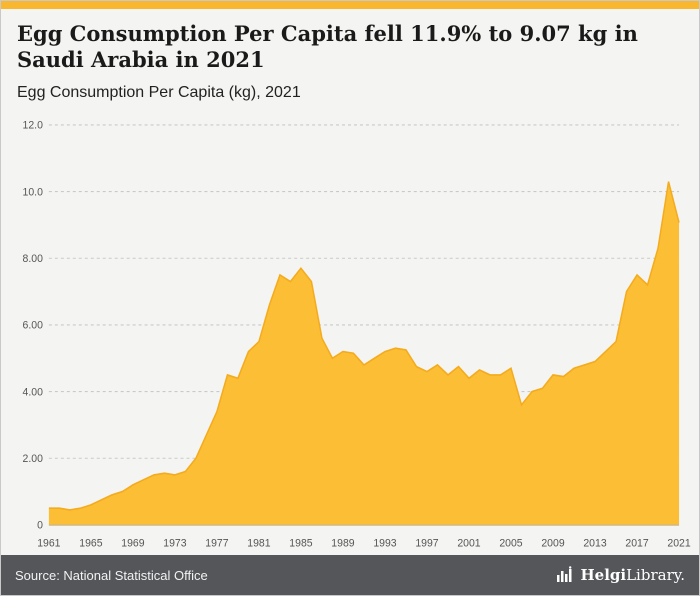 The height and width of the screenshot is (596, 700). Describe the element at coordinates (552, 543) in the screenshot. I see `svg-text: 2009` at that location.